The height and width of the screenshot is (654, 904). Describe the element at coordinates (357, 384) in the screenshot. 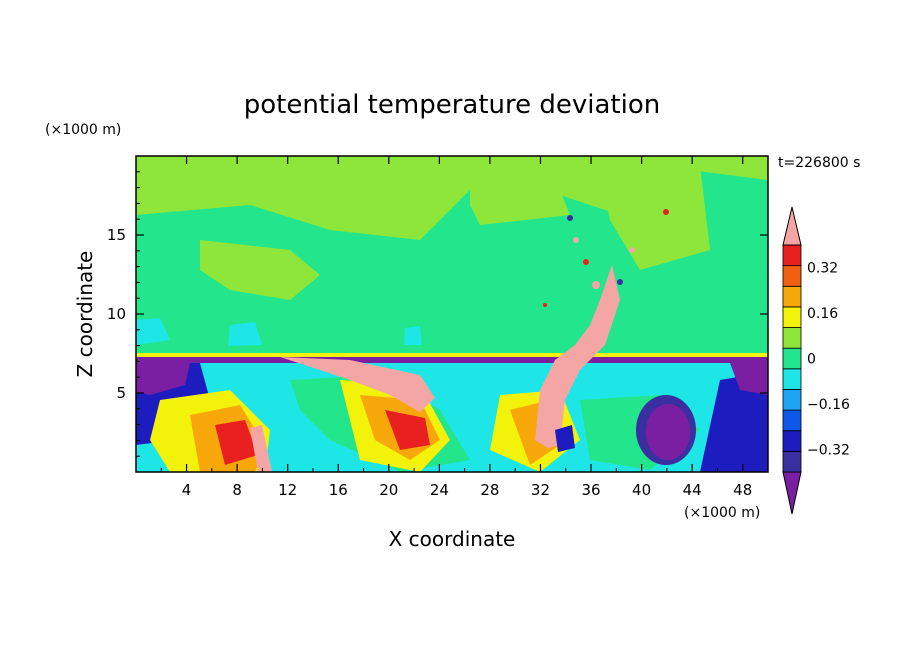

I see `field-warm-sheet` at that location.